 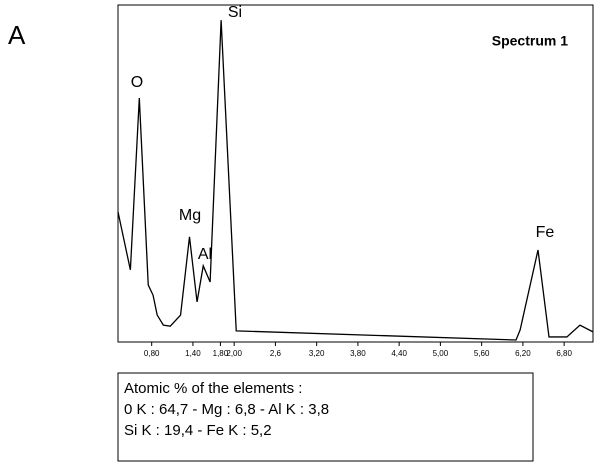 I want to click on info-line: Atomic % of the elements :, so click(x=213, y=388).